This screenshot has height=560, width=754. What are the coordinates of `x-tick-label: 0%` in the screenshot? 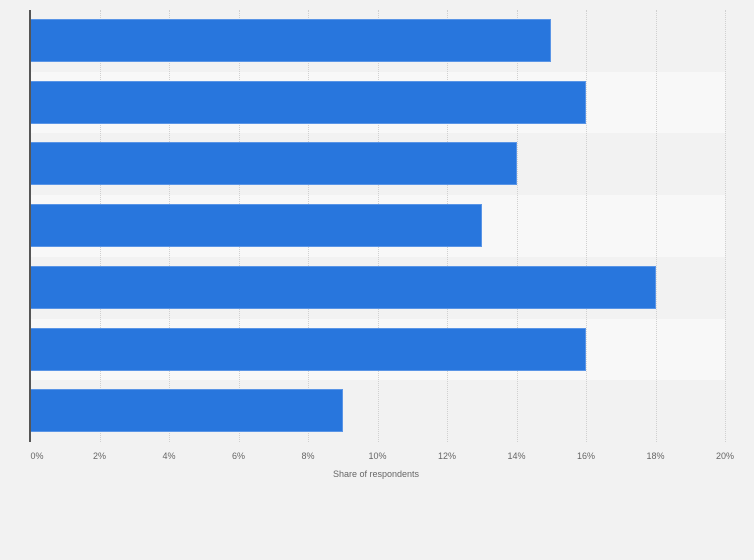 It's located at (37, 456).